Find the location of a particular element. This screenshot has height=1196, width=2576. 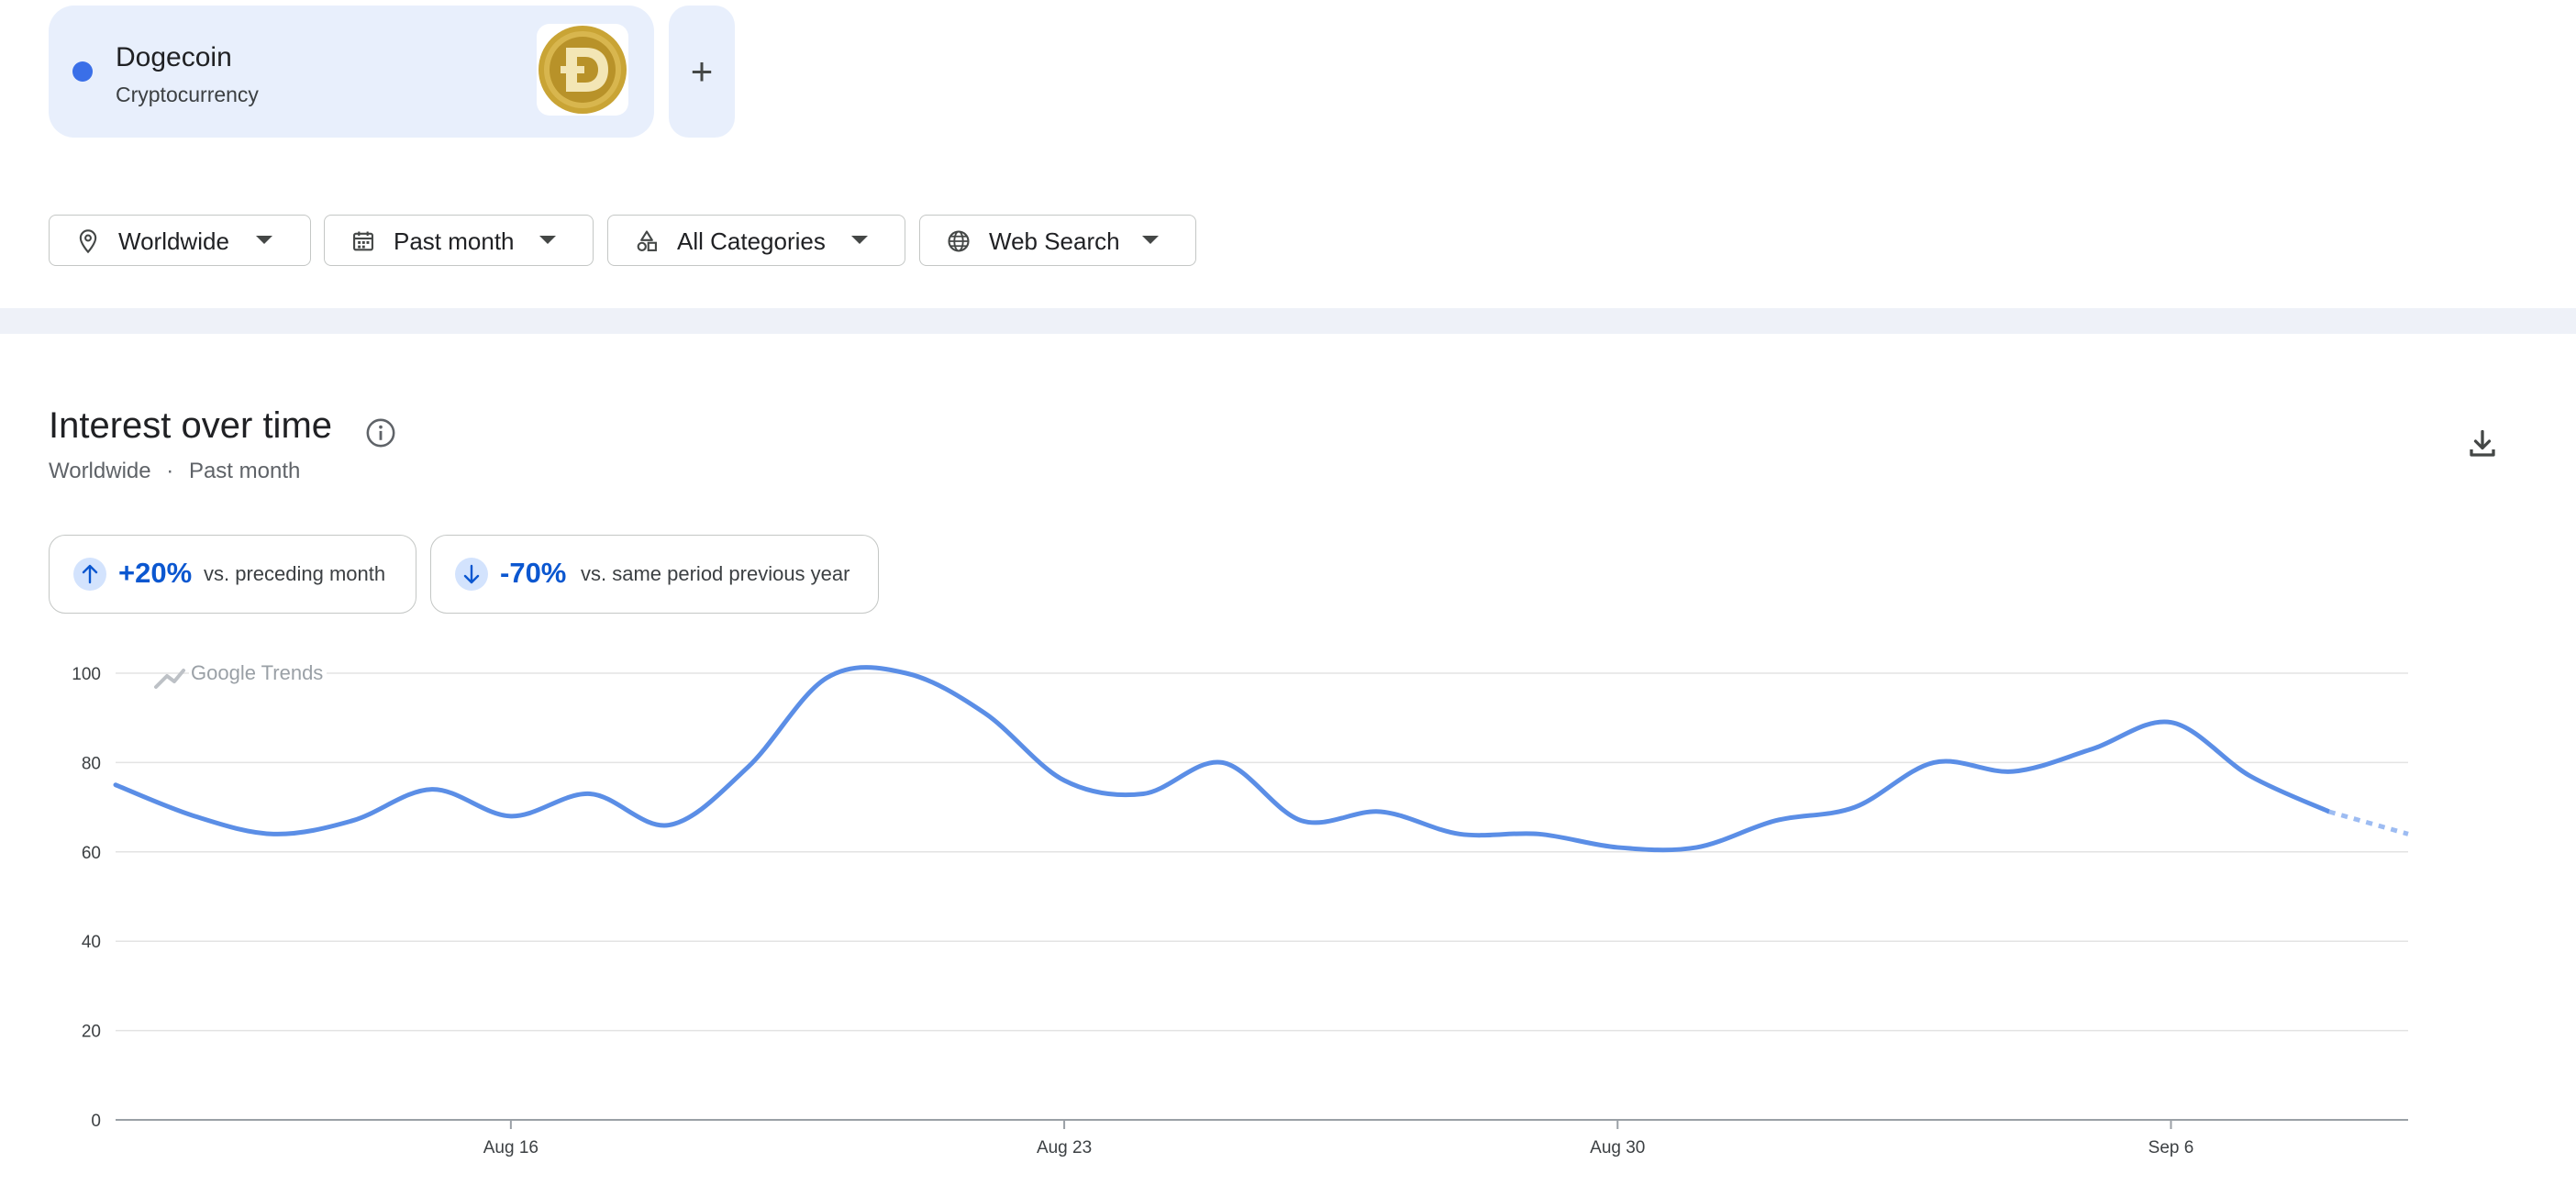

y-tick-label: 60 is located at coordinates (91, 853).